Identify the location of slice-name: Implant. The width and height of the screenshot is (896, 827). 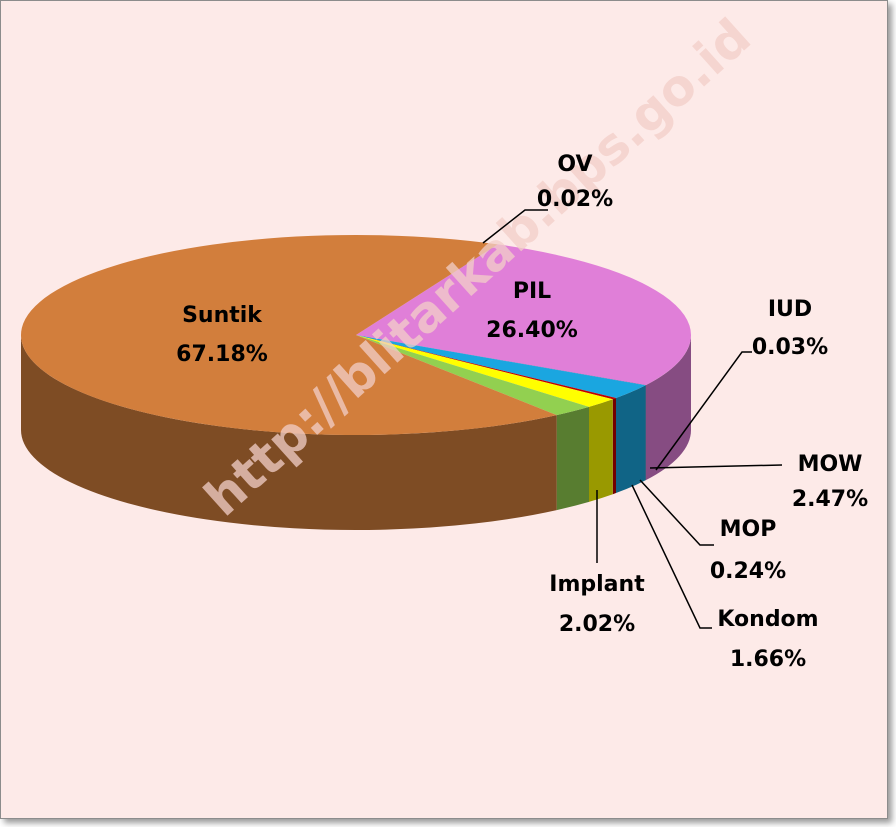
(597, 584).